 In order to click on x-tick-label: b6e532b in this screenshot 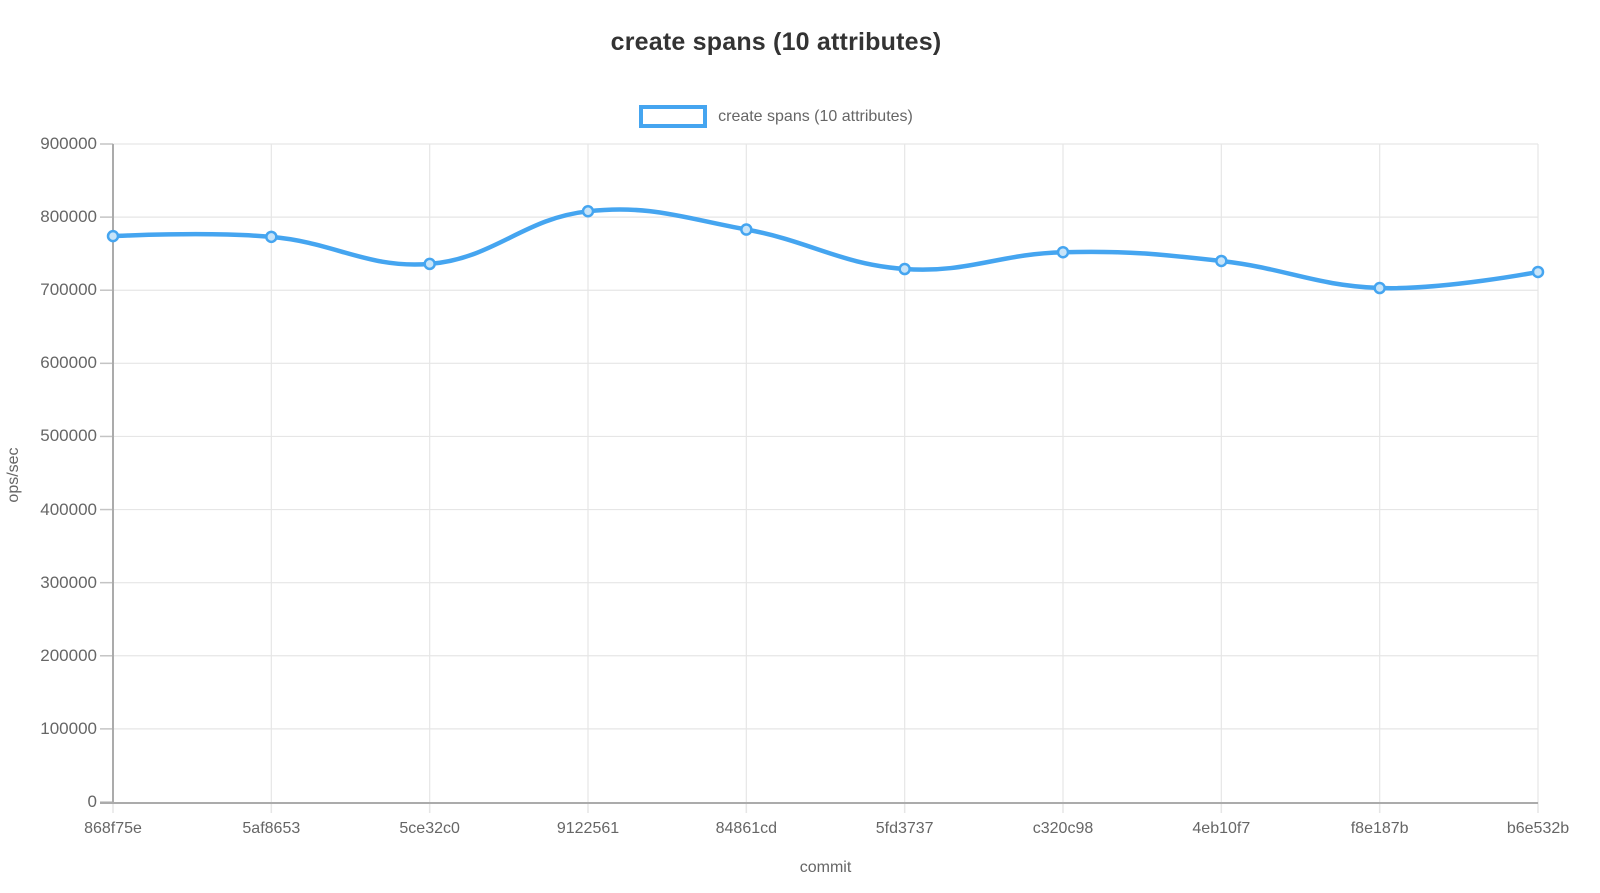, I will do `click(1538, 828)`.